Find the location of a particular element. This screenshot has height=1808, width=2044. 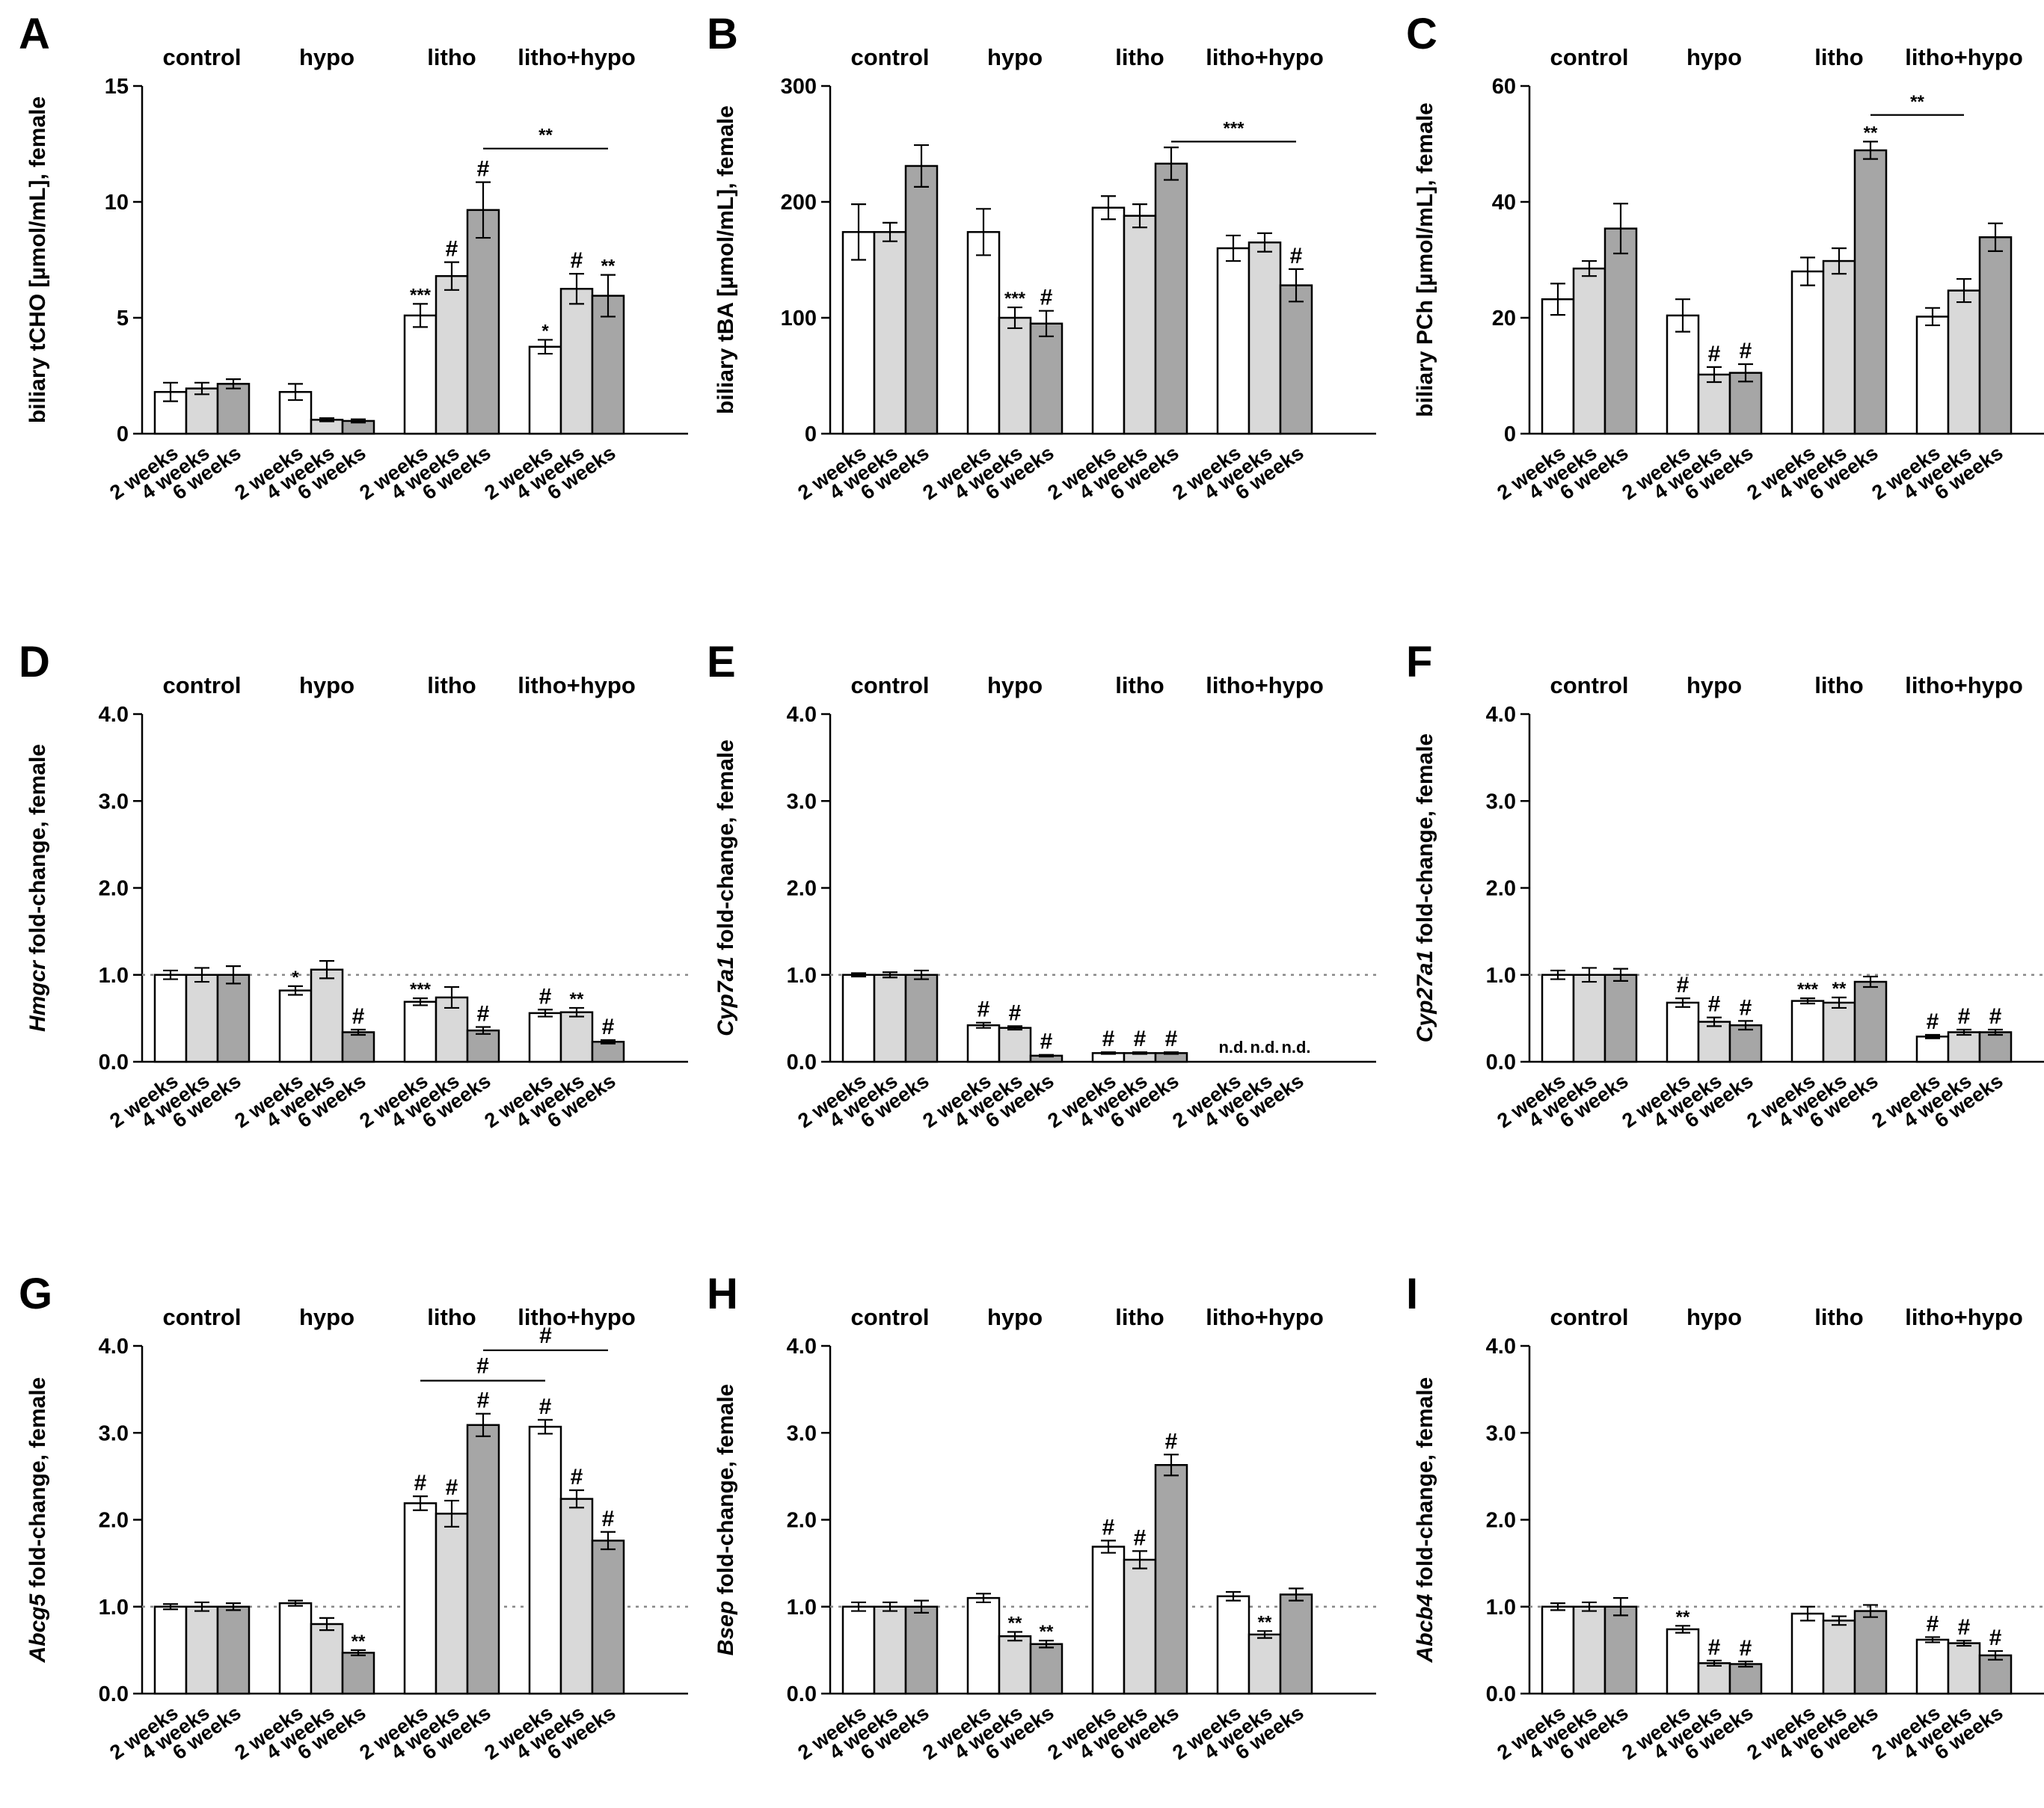

y-axis-label-gene: Cyp7a1 is located at coordinates (725, 996).